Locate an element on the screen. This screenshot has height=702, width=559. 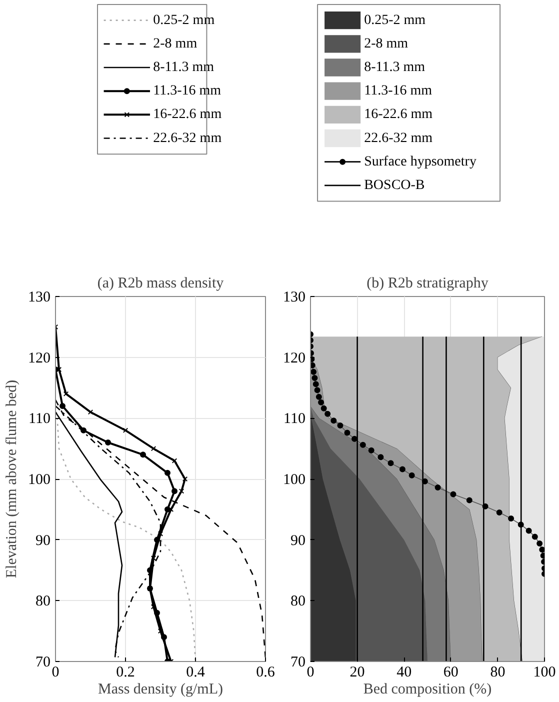
x-tick-label: 0.4 is located at coordinates (196, 672).